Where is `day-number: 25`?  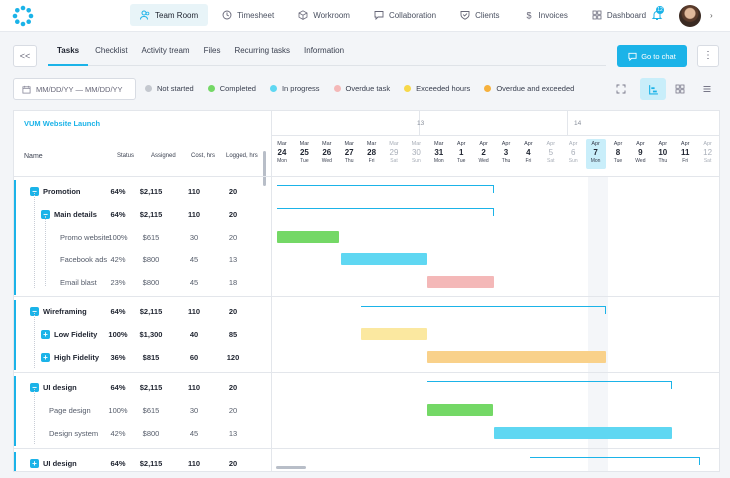
day-number: 25 is located at coordinates (304, 152).